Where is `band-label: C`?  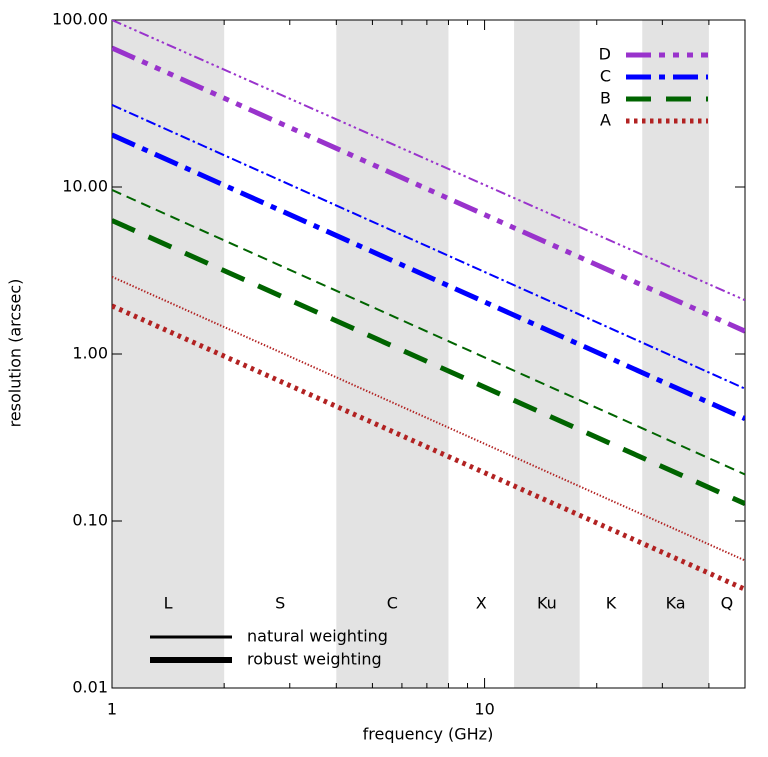
band-label: C is located at coordinates (392, 603).